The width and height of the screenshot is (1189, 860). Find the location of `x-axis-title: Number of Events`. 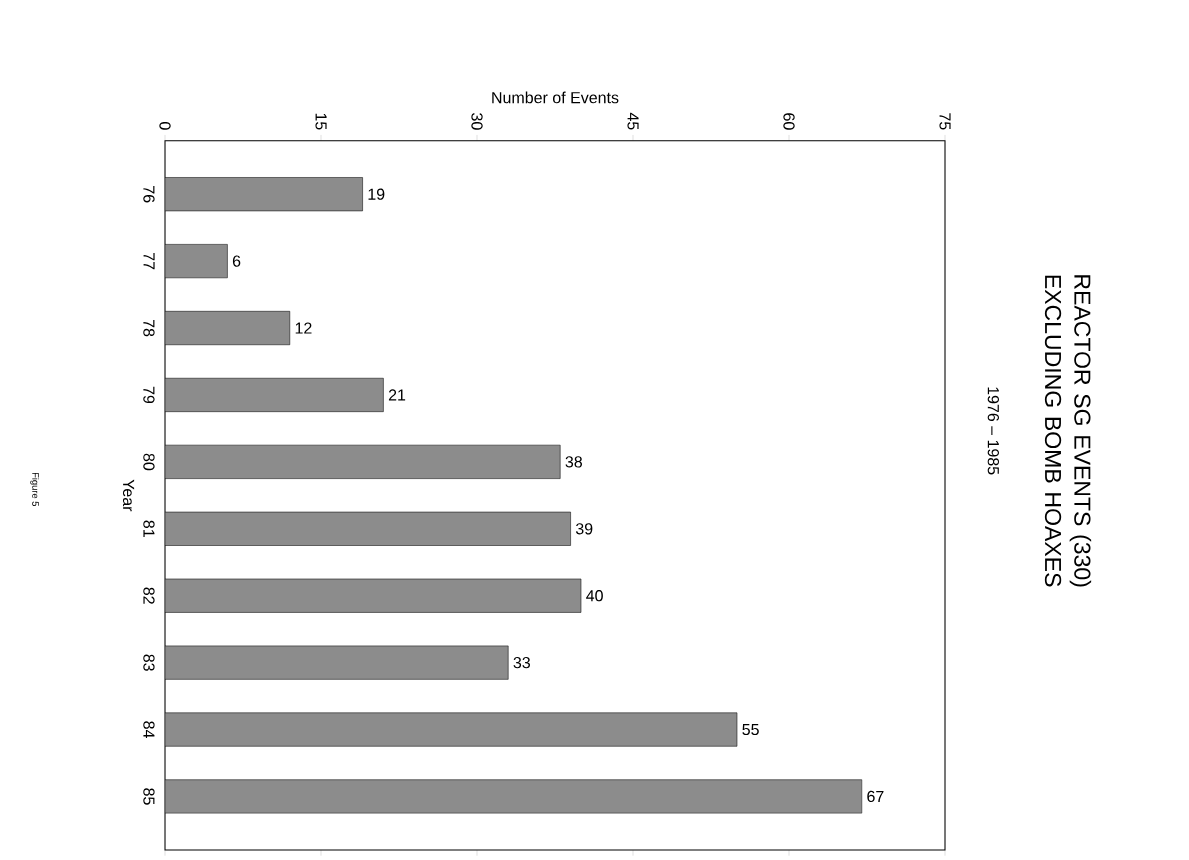

x-axis-title: Number of Events is located at coordinates (555, 97).